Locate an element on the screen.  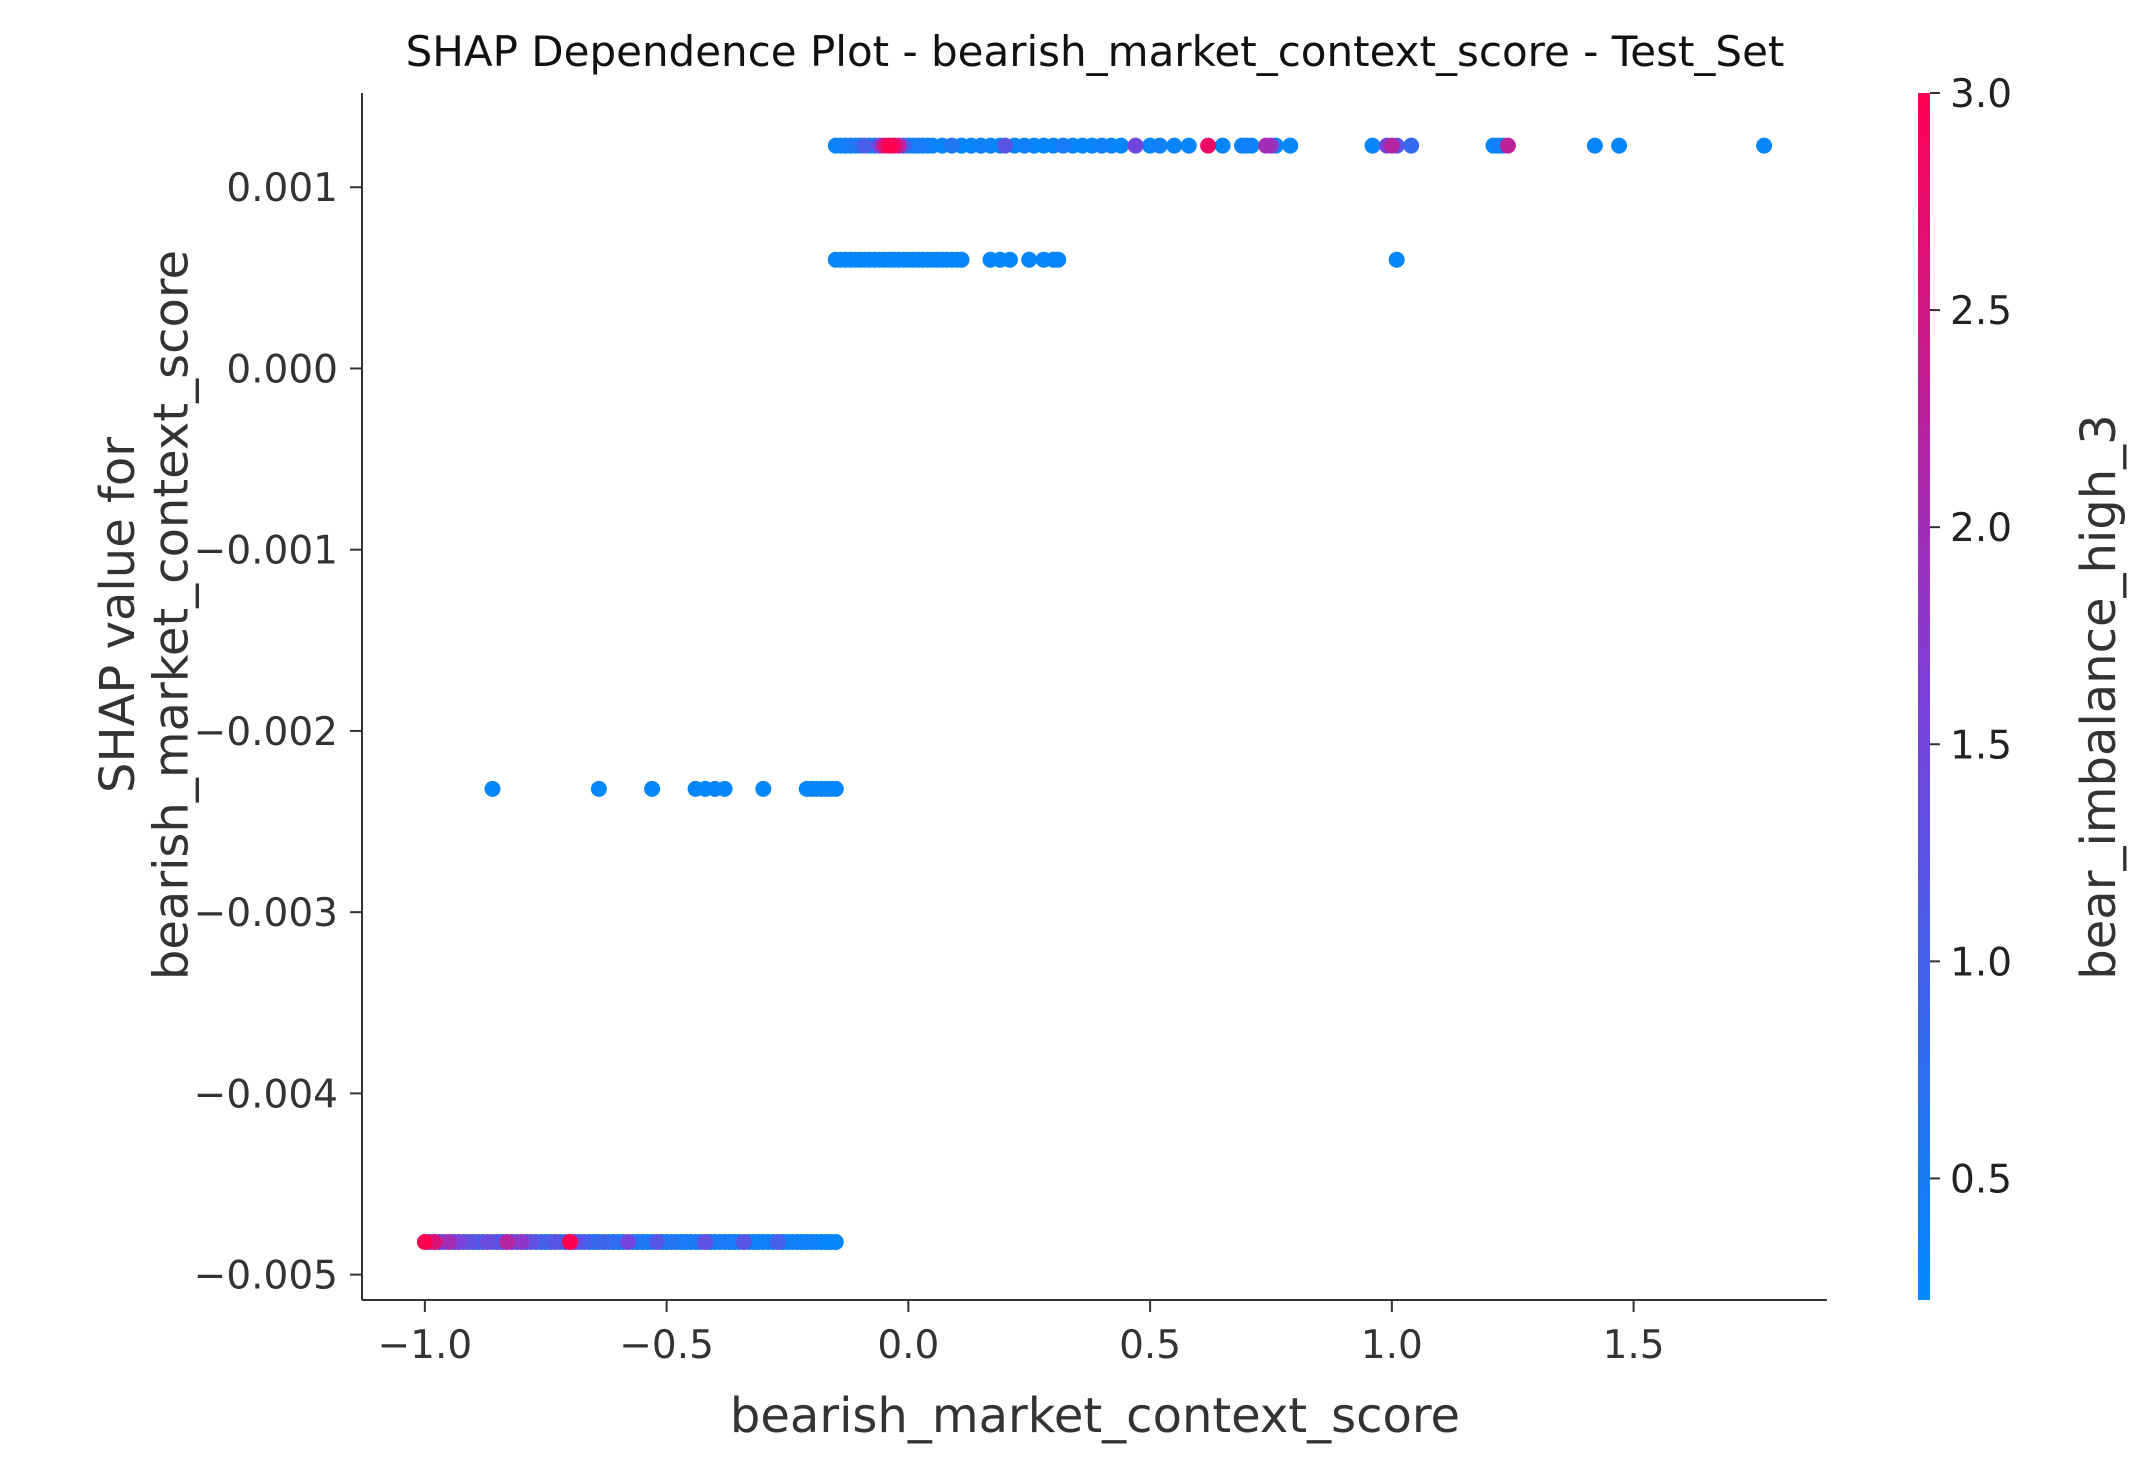
y-tick-label: −0.005 is located at coordinates (266, 1276).